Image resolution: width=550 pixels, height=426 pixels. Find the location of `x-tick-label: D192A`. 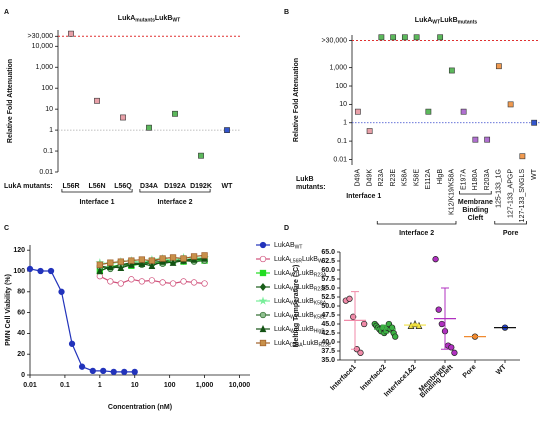

x-tick-label: D192A is located at coordinates (175, 186).